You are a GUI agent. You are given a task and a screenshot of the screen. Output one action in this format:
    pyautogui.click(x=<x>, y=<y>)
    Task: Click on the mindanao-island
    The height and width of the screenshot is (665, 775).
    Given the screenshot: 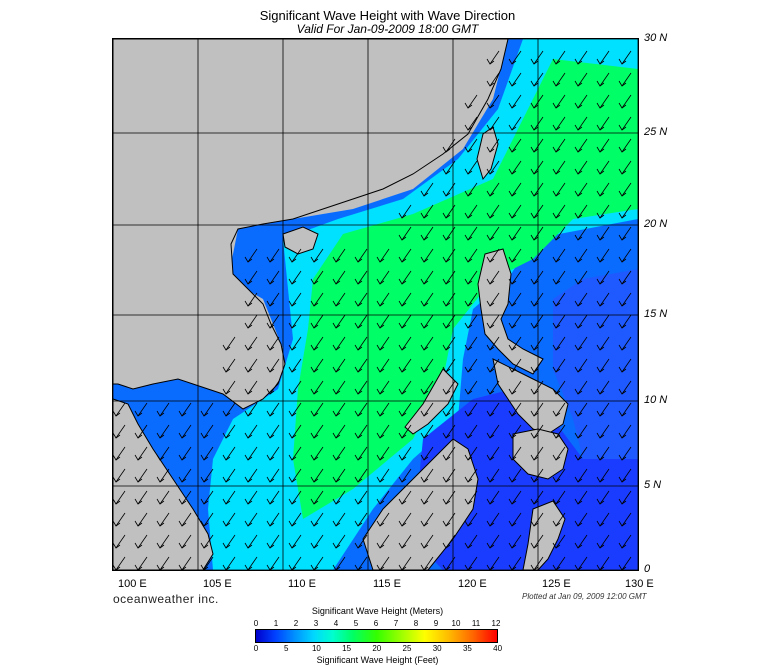 What is the action you would take?
    pyautogui.click(x=540, y=454)
    